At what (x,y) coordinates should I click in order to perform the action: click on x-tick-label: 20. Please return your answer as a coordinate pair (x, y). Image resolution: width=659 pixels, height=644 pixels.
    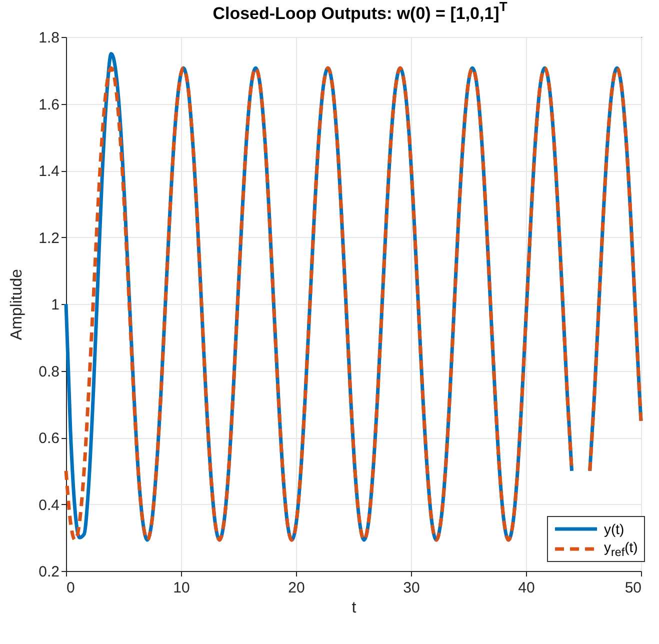
    Looking at the image, I should click on (296, 588).